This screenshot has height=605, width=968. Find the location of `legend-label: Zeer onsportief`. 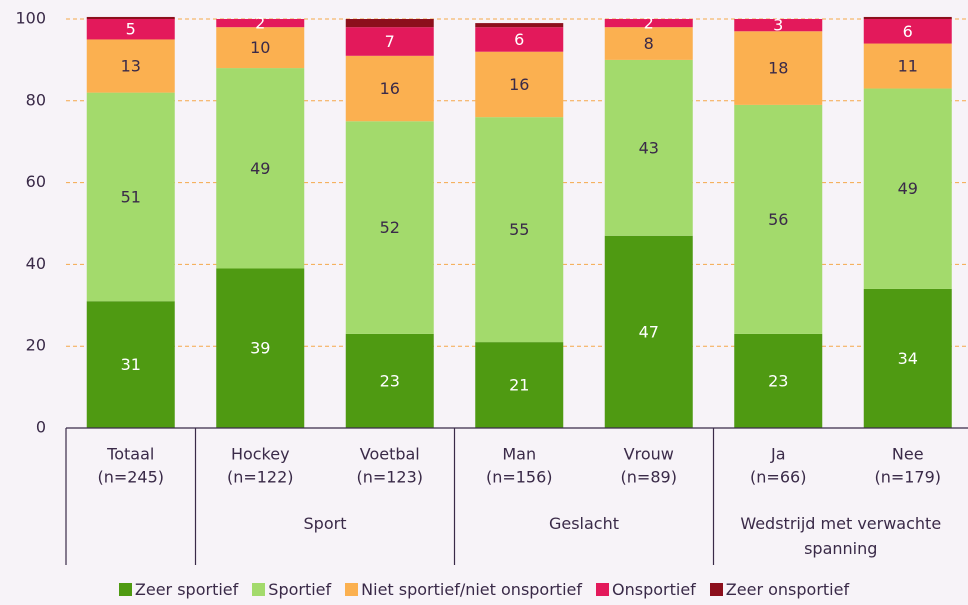

legend-label: Zeer onsportief is located at coordinates (787, 589).